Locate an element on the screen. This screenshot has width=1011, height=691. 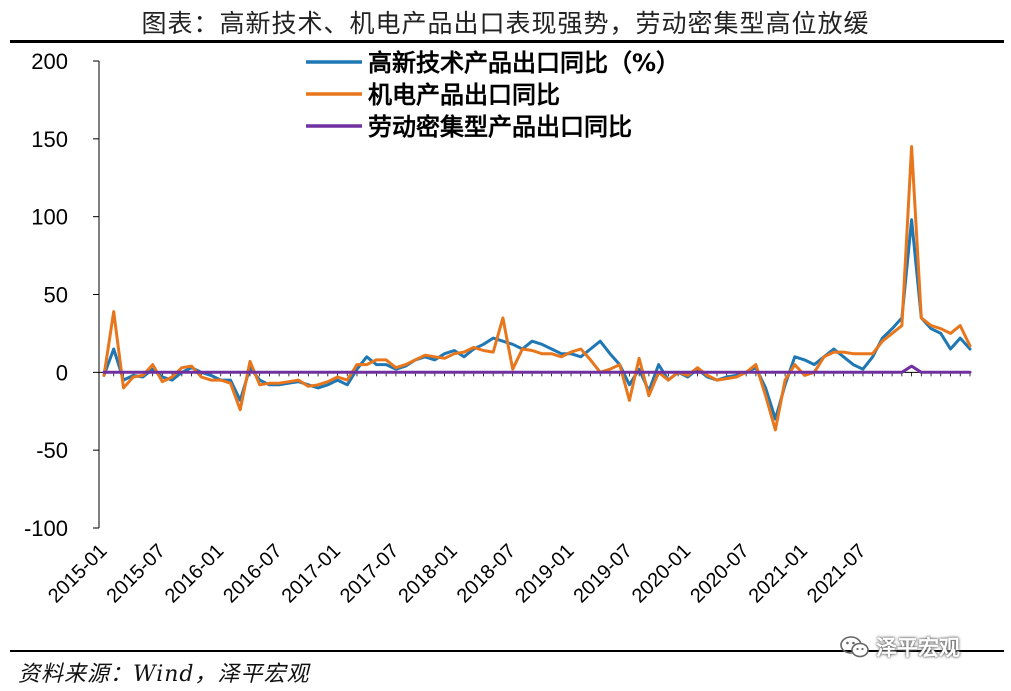
x-tick-label: 2016-01 is located at coordinates (194, 573).